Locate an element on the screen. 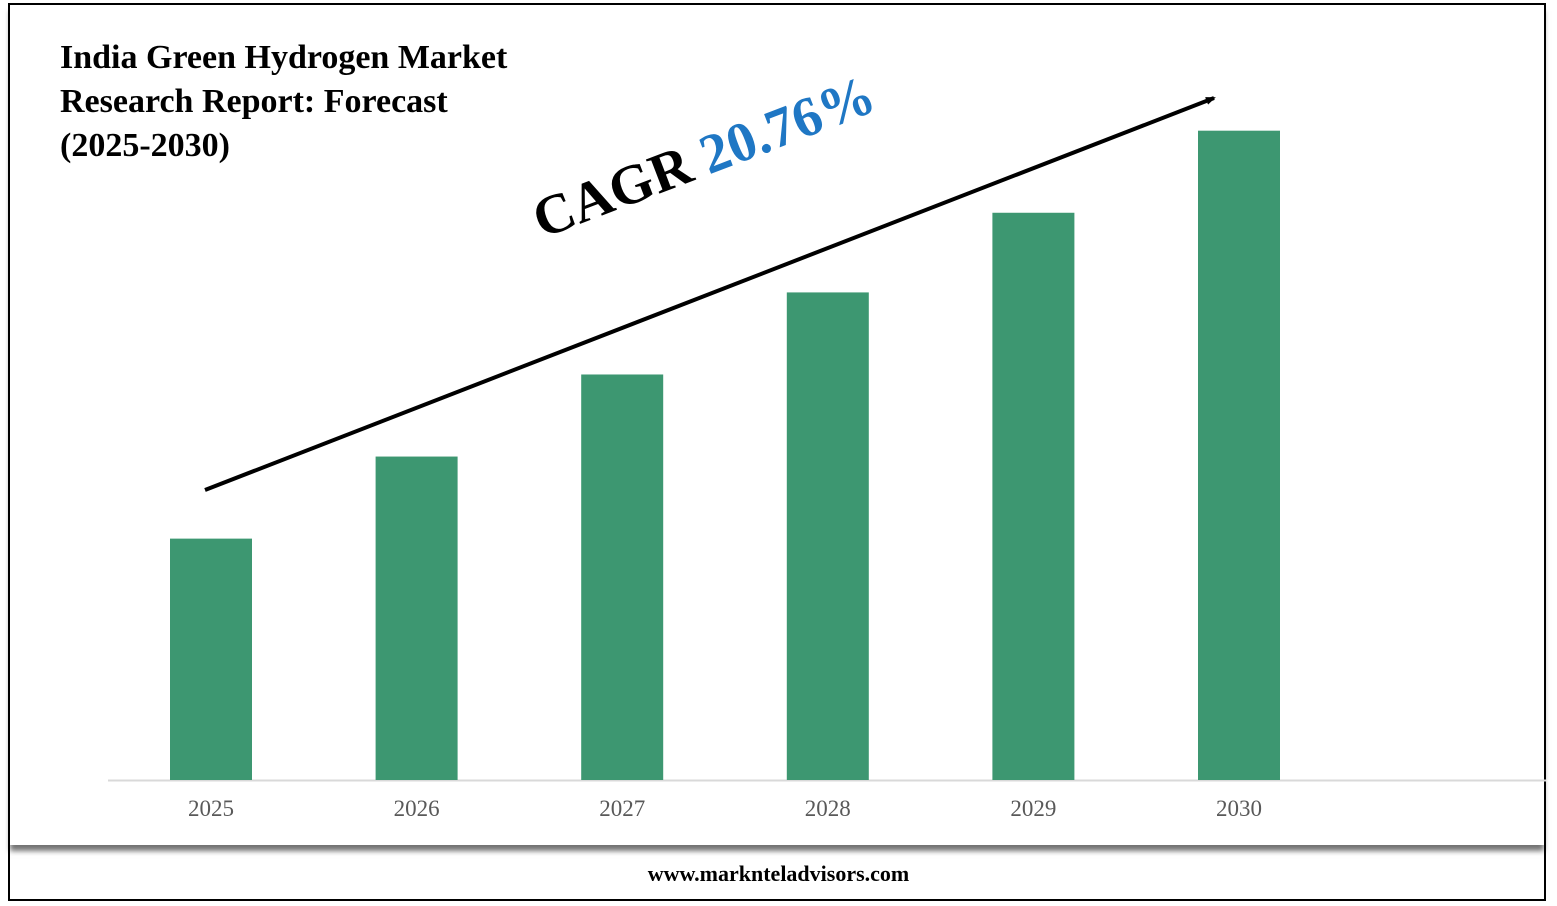 The width and height of the screenshot is (1557, 906). footer-website: www.marknteladvisors.com is located at coordinates (778, 873).